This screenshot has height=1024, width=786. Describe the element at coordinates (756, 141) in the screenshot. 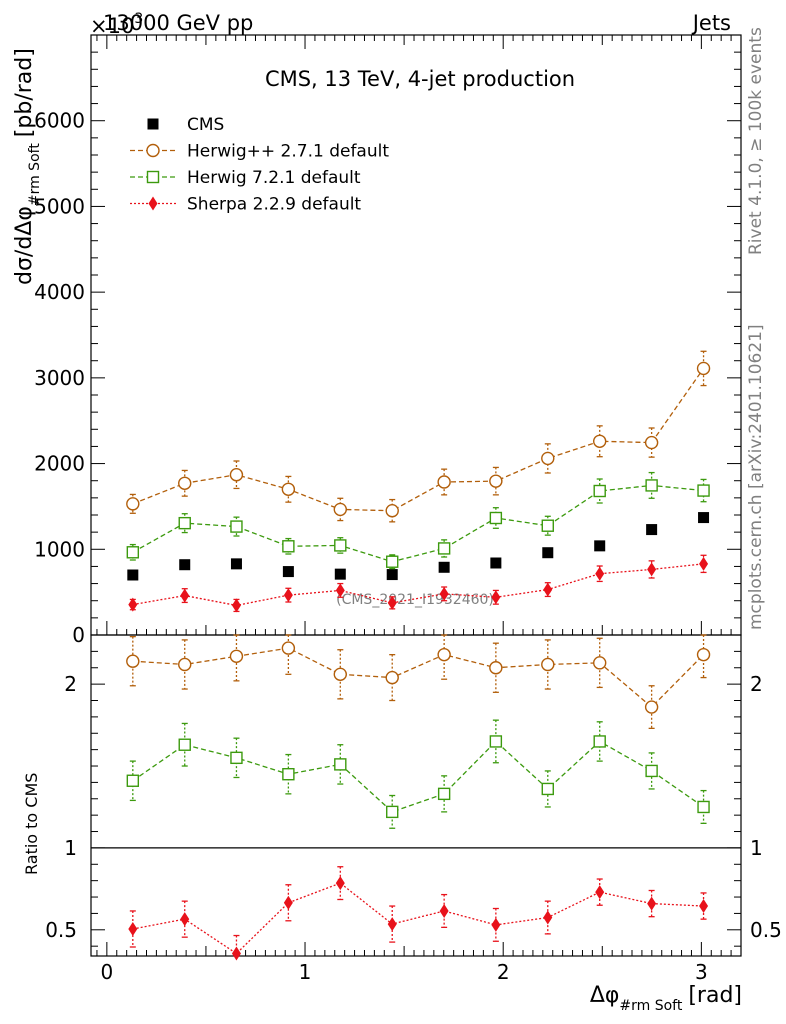

I see `rivet-label: Rivet 4.1.0, ≥ 100k events` at that location.